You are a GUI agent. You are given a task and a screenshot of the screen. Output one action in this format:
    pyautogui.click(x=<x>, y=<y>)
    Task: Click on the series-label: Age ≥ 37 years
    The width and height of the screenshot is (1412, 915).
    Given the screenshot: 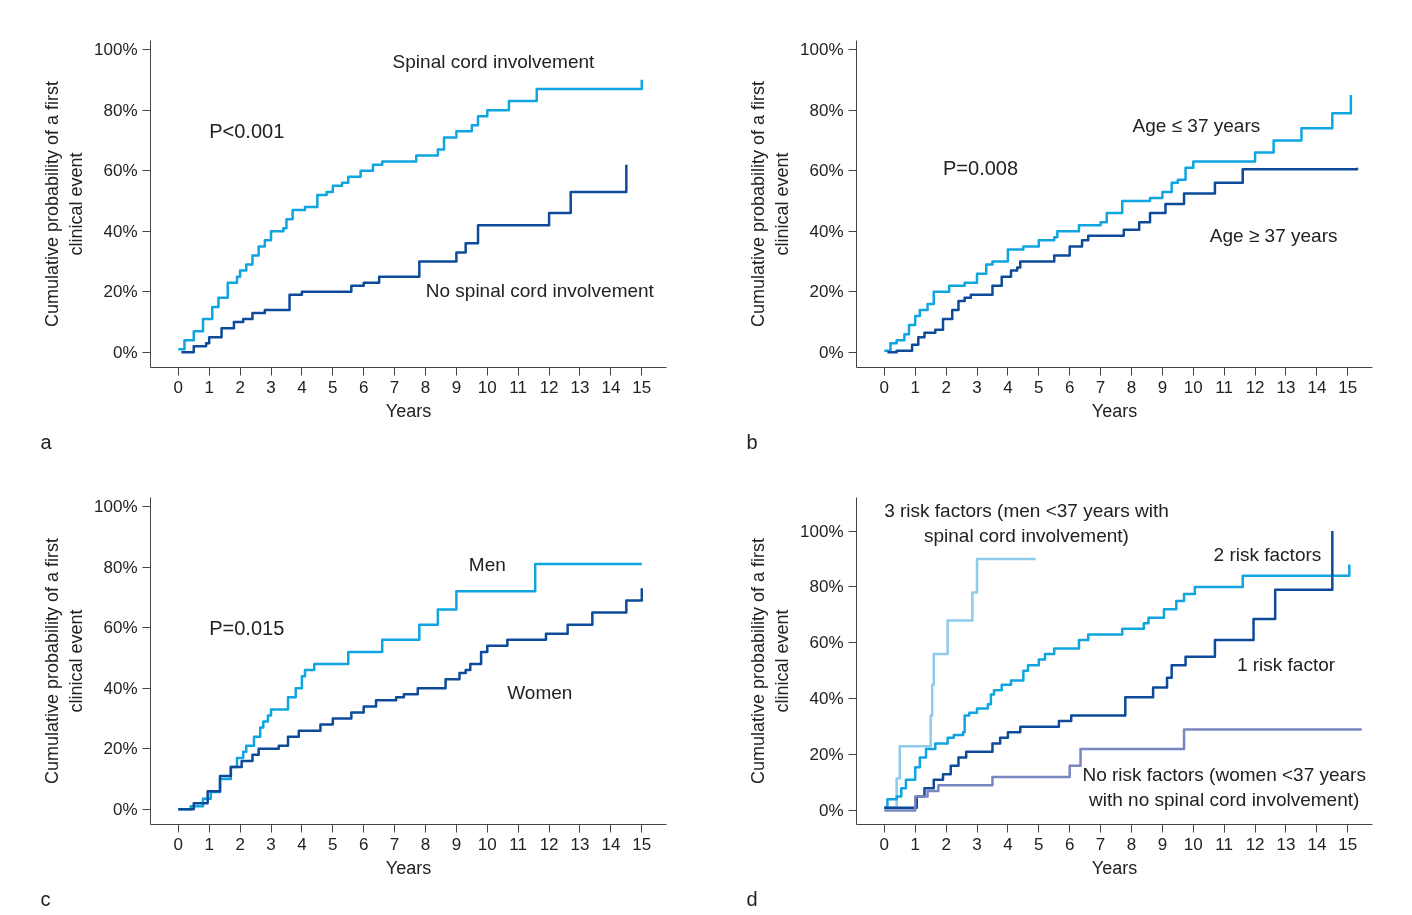 What is the action you would take?
    pyautogui.click(x=1273, y=235)
    